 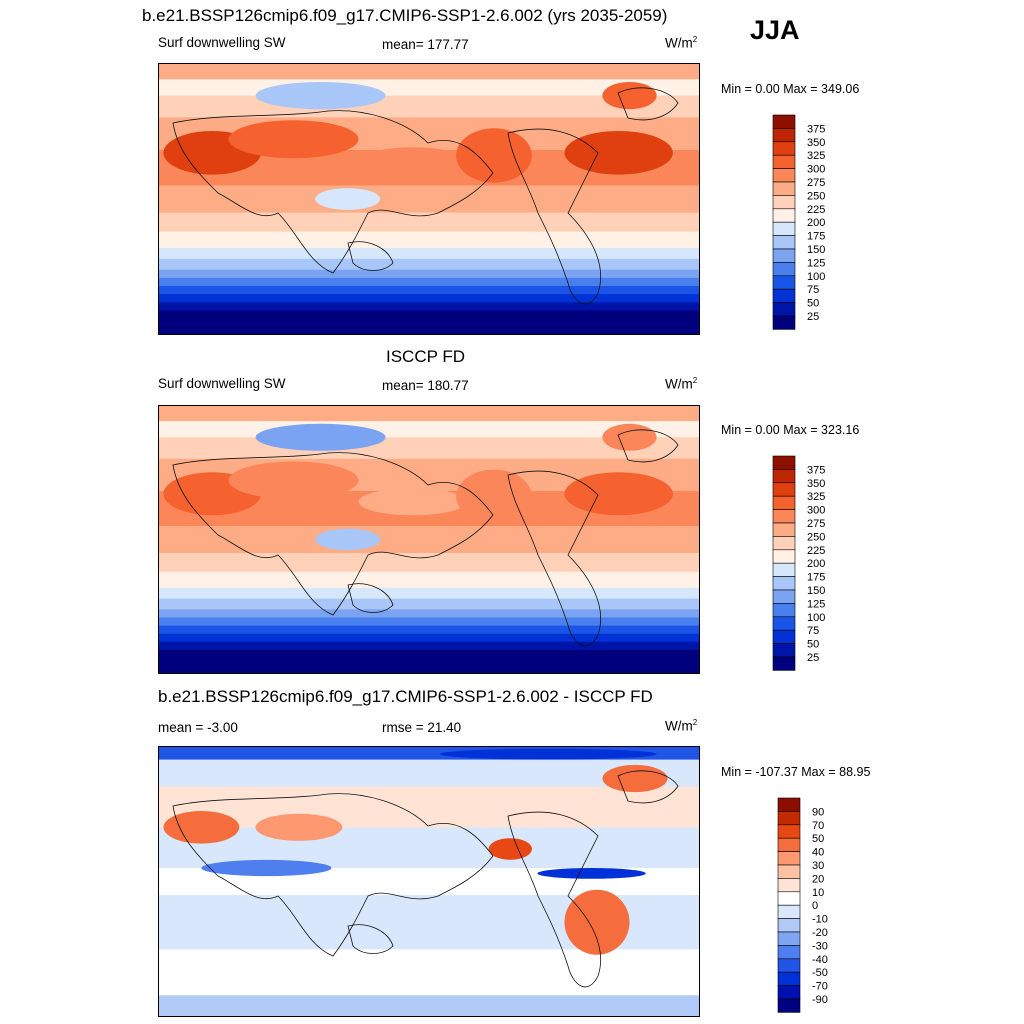 I want to click on colorbar-tick-label: 75, so click(x=813, y=631).